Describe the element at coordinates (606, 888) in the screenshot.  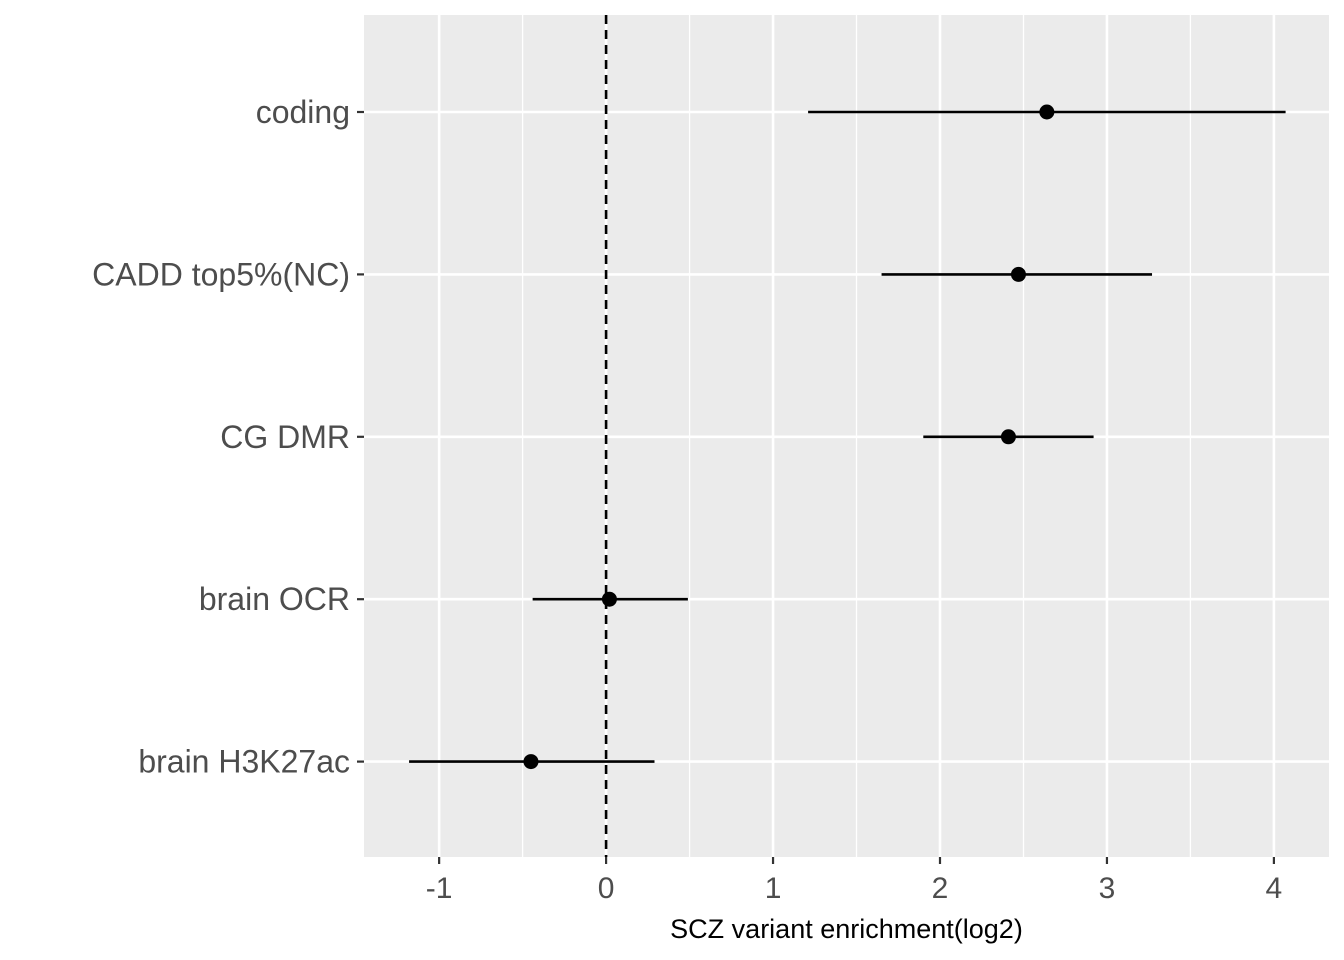
I see `x-tick-label: 0` at that location.